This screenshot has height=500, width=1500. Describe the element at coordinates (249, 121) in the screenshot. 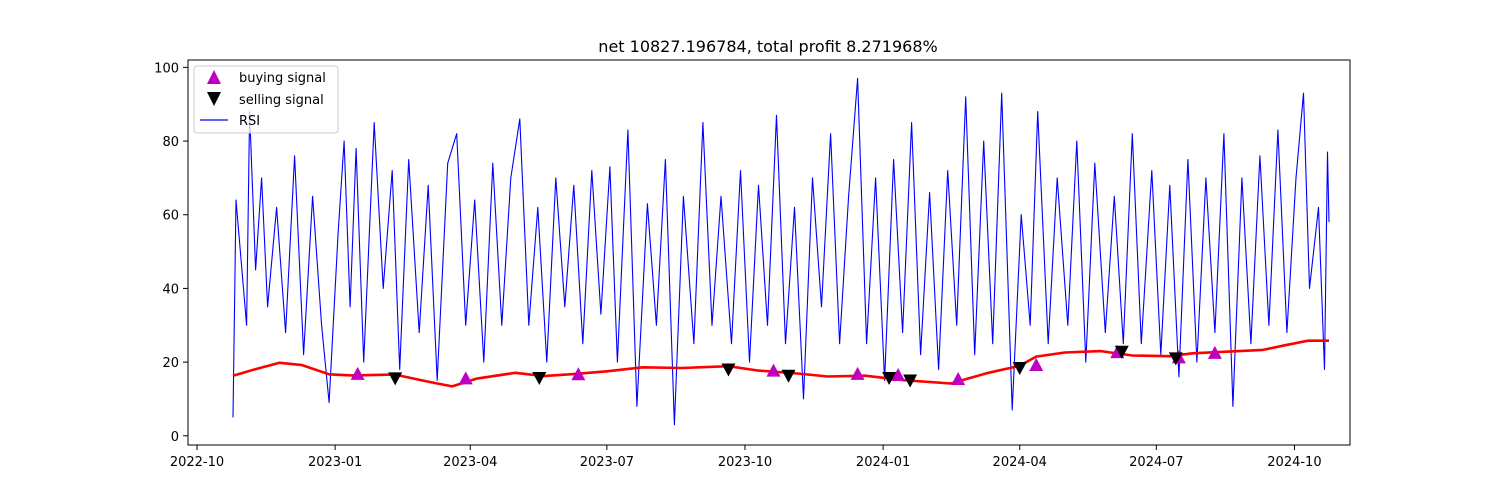

I see `legend-rsi-label: RSI` at that location.